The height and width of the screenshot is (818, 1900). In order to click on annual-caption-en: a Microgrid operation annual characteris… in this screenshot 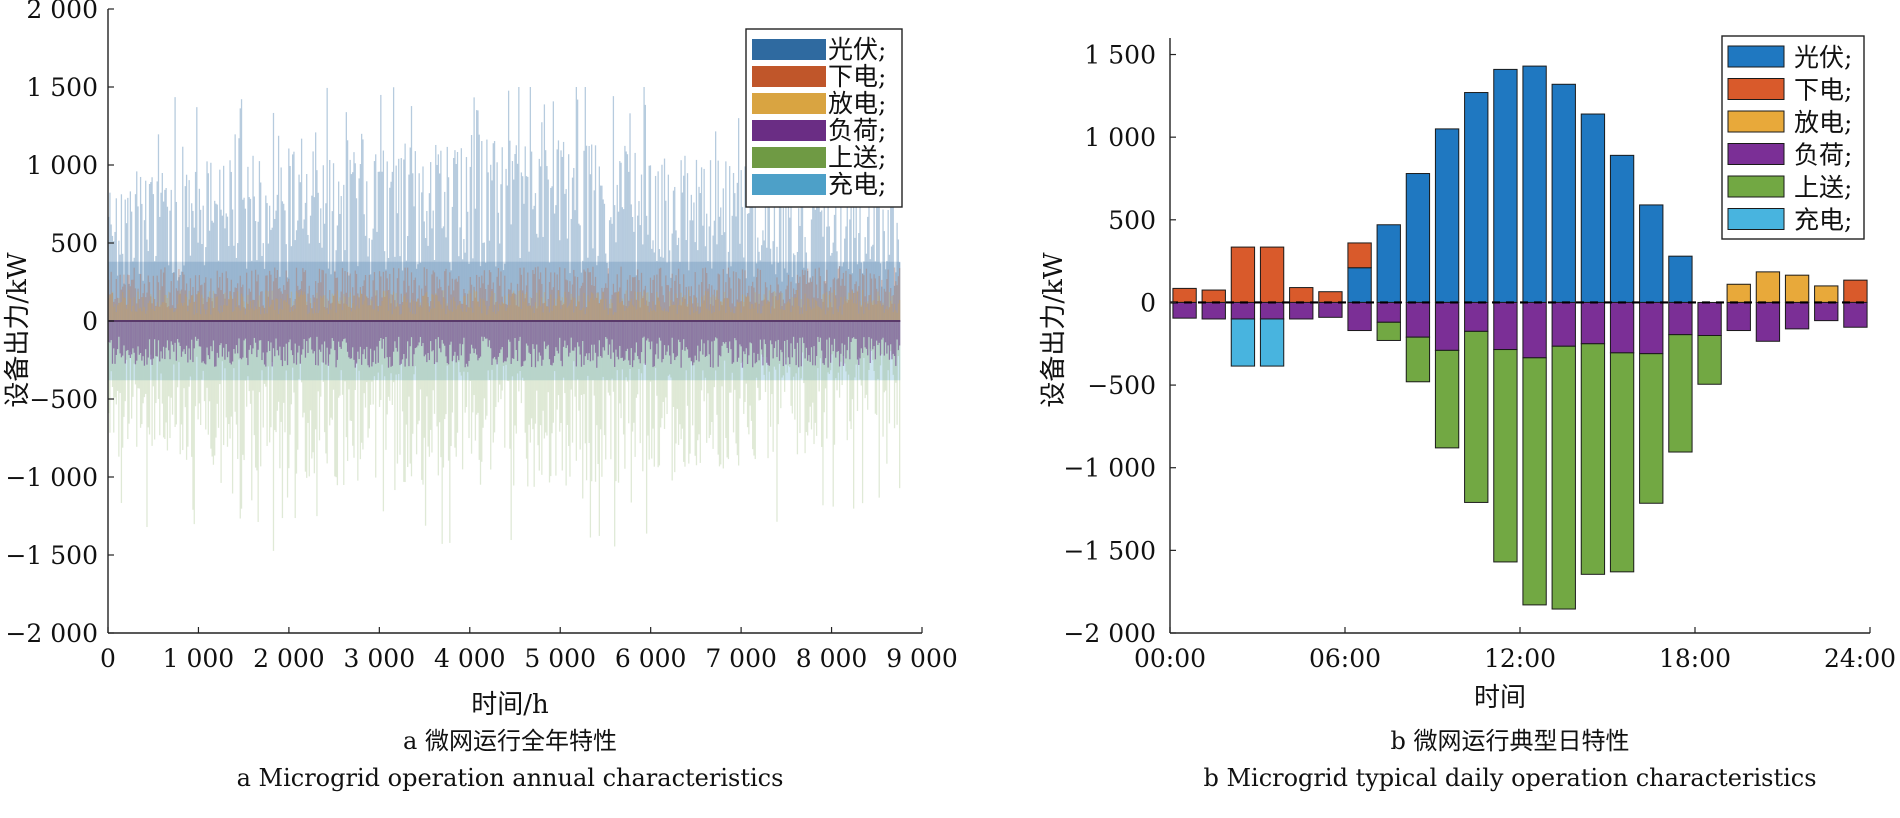, I will do `click(510, 778)`.